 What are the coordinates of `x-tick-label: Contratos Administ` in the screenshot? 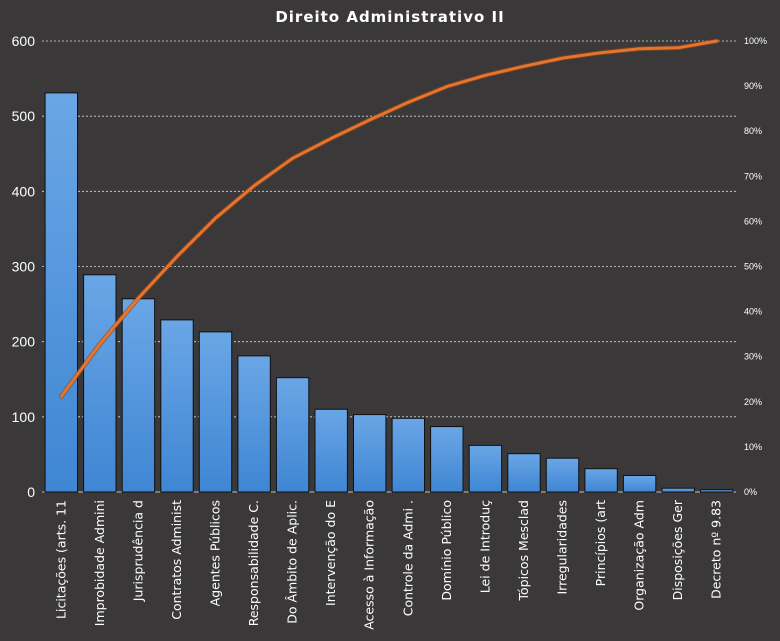 It's located at (176, 560).